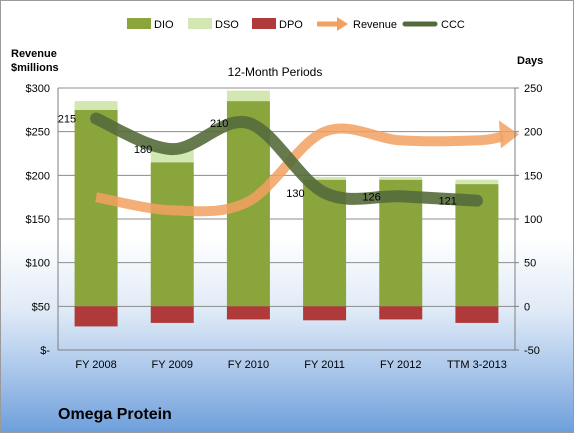 This screenshot has width=574, height=433. Describe the element at coordinates (375, 25) in the screenshot. I see `legend-label-revenue: Revenue` at that location.